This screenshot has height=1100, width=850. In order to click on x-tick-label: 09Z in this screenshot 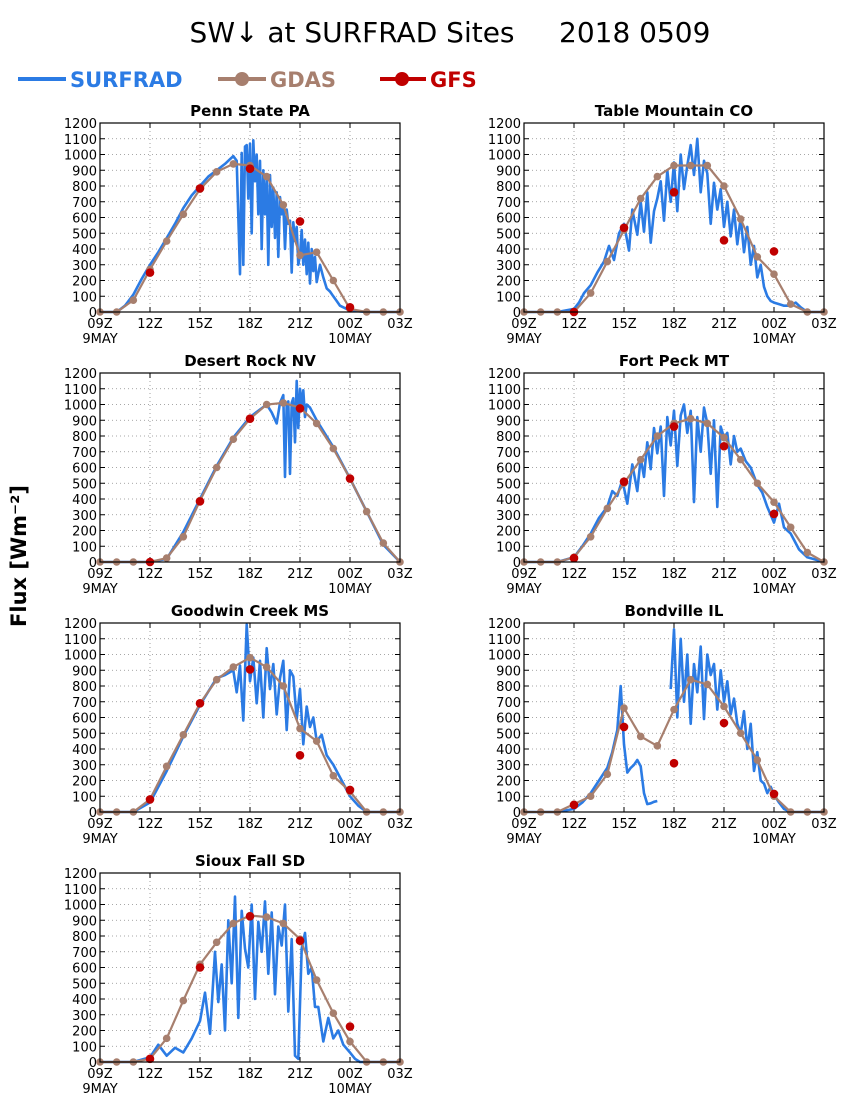, I will do `click(100, 824)`.